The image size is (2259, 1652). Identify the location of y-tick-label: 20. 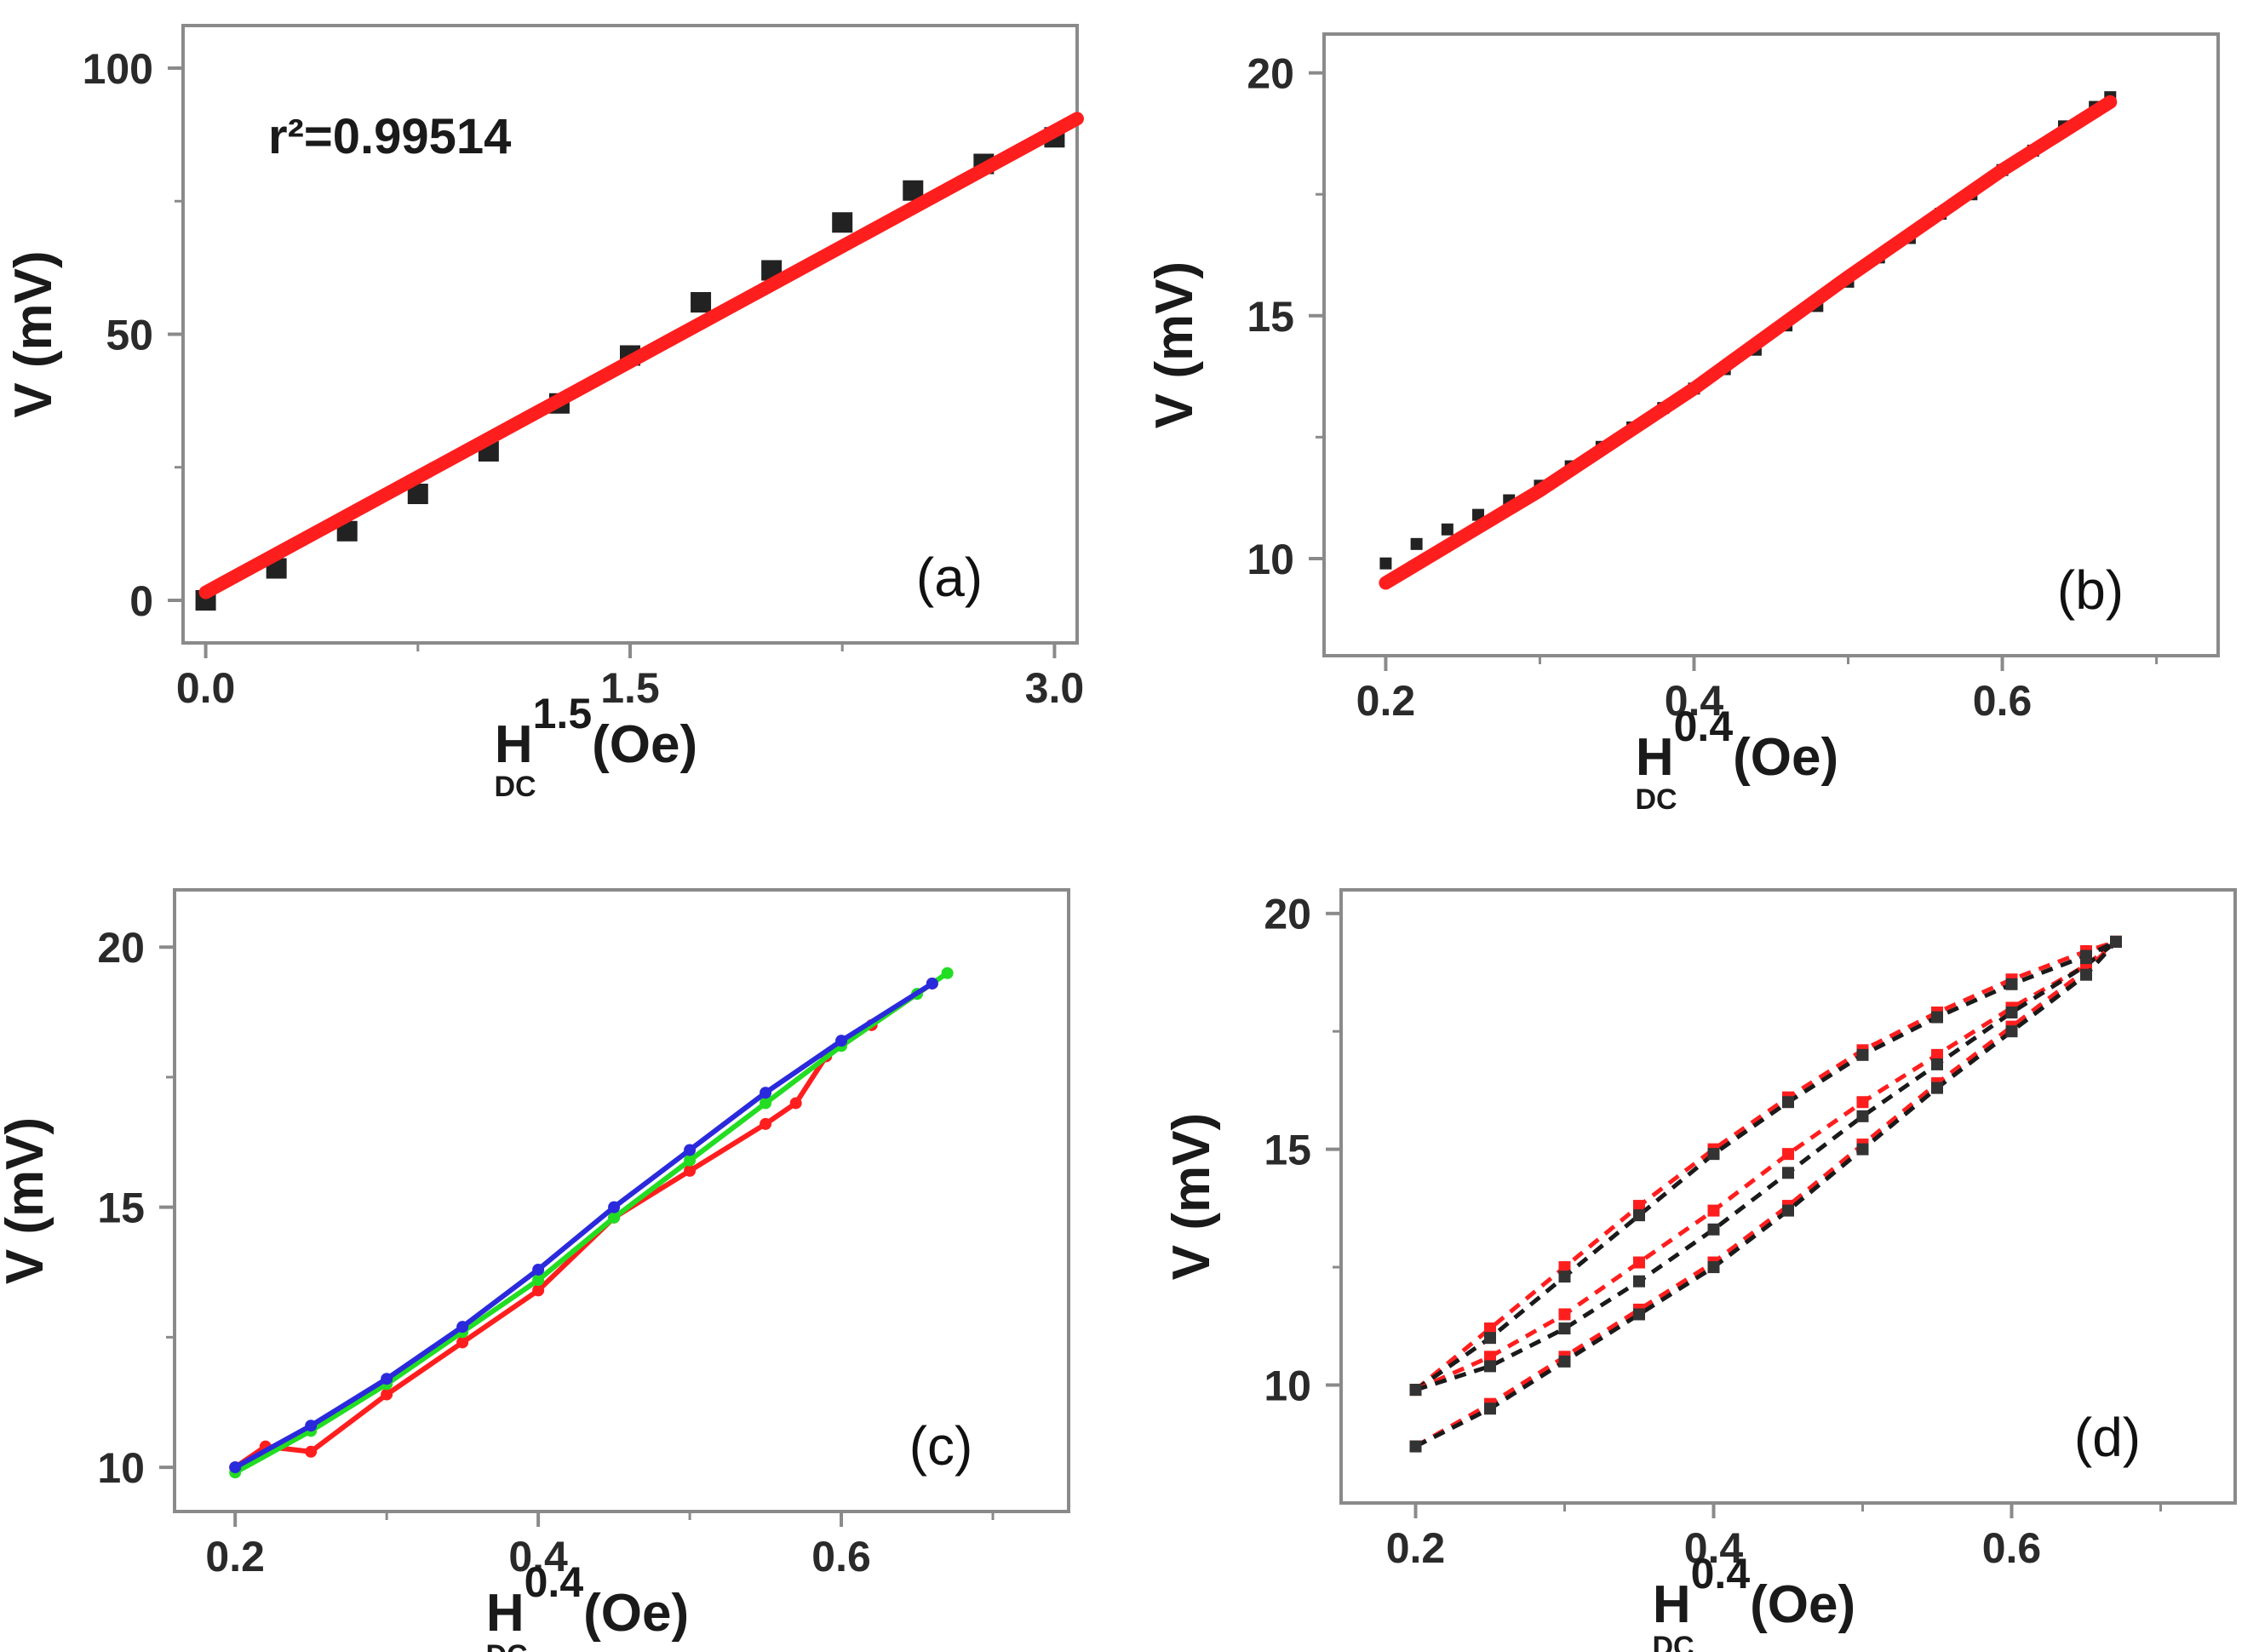
(121, 948).